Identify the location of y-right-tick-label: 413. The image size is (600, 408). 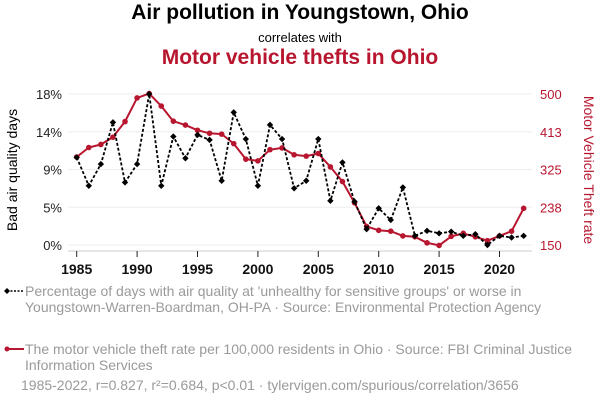
(551, 132).